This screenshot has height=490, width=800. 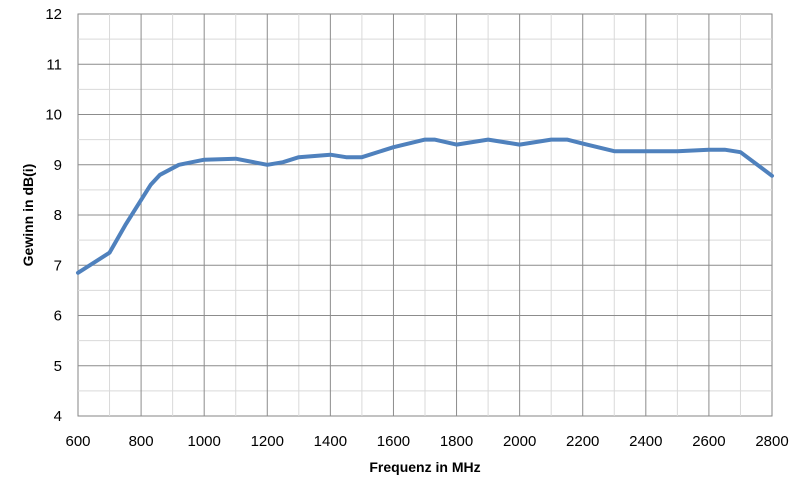 What do you see at coordinates (77, 441) in the screenshot?
I see `x-tick-label: 600` at bounding box center [77, 441].